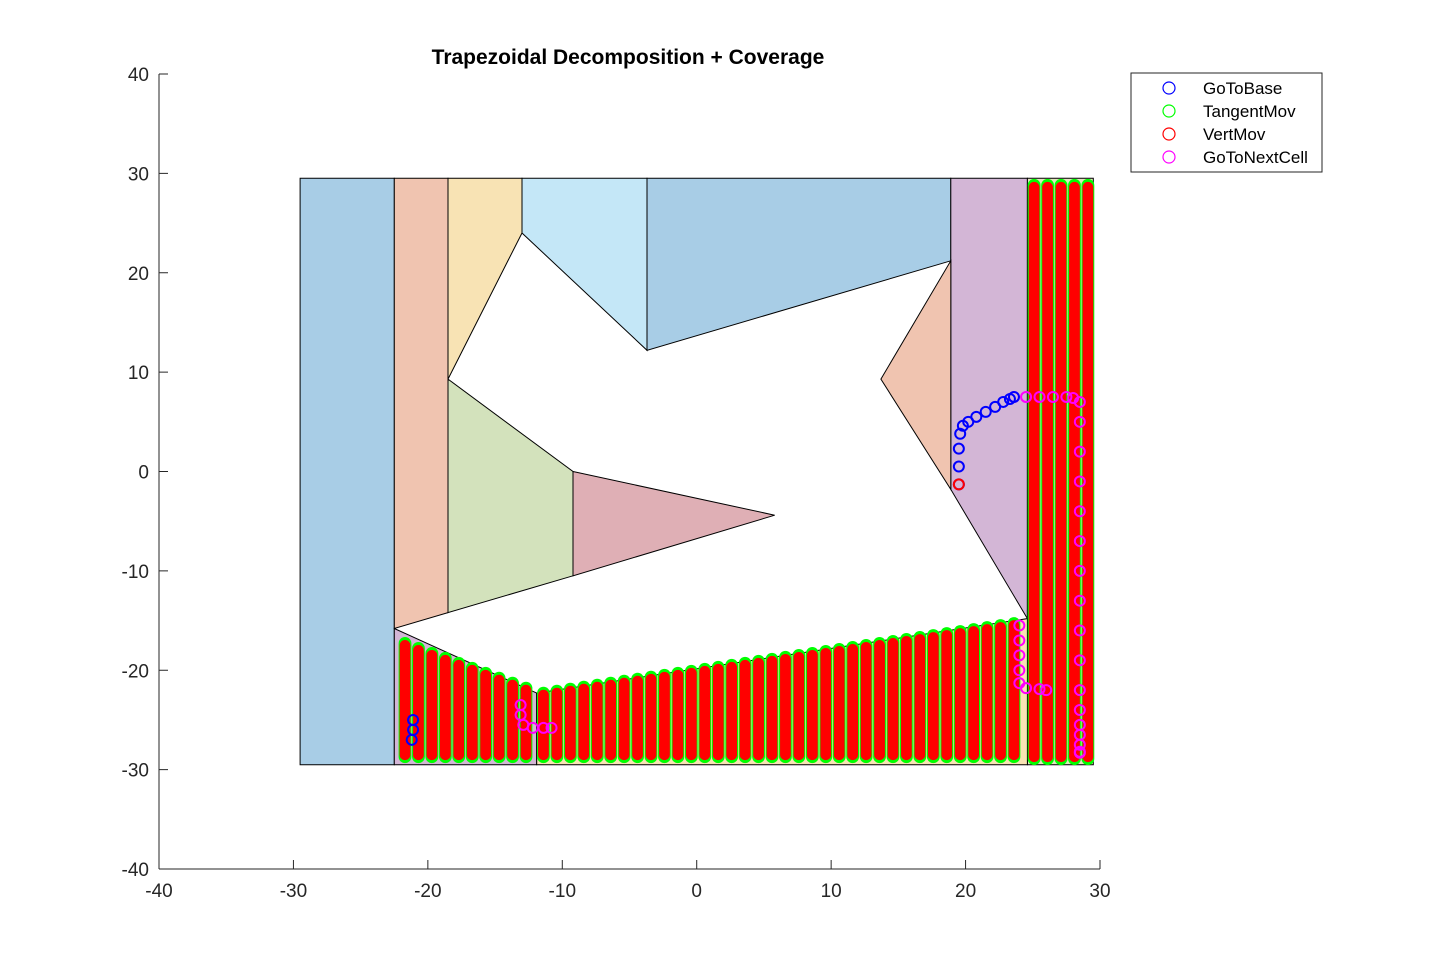 This screenshot has width=1438, height=976. Describe the element at coordinates (138, 174) in the screenshot. I see `y-tick-label-7: 30` at that location.